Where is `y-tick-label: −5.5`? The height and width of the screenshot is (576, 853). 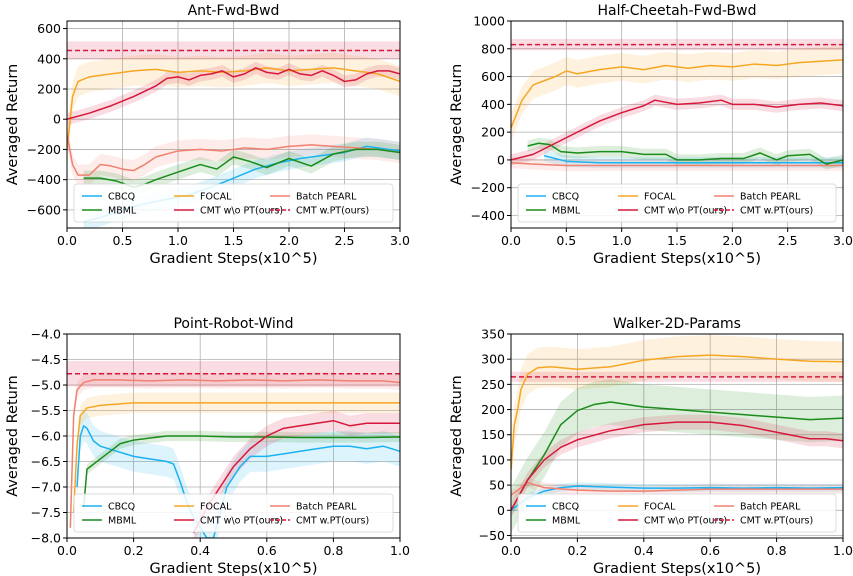 y-tick-label: −5.5 is located at coordinates (46, 410).